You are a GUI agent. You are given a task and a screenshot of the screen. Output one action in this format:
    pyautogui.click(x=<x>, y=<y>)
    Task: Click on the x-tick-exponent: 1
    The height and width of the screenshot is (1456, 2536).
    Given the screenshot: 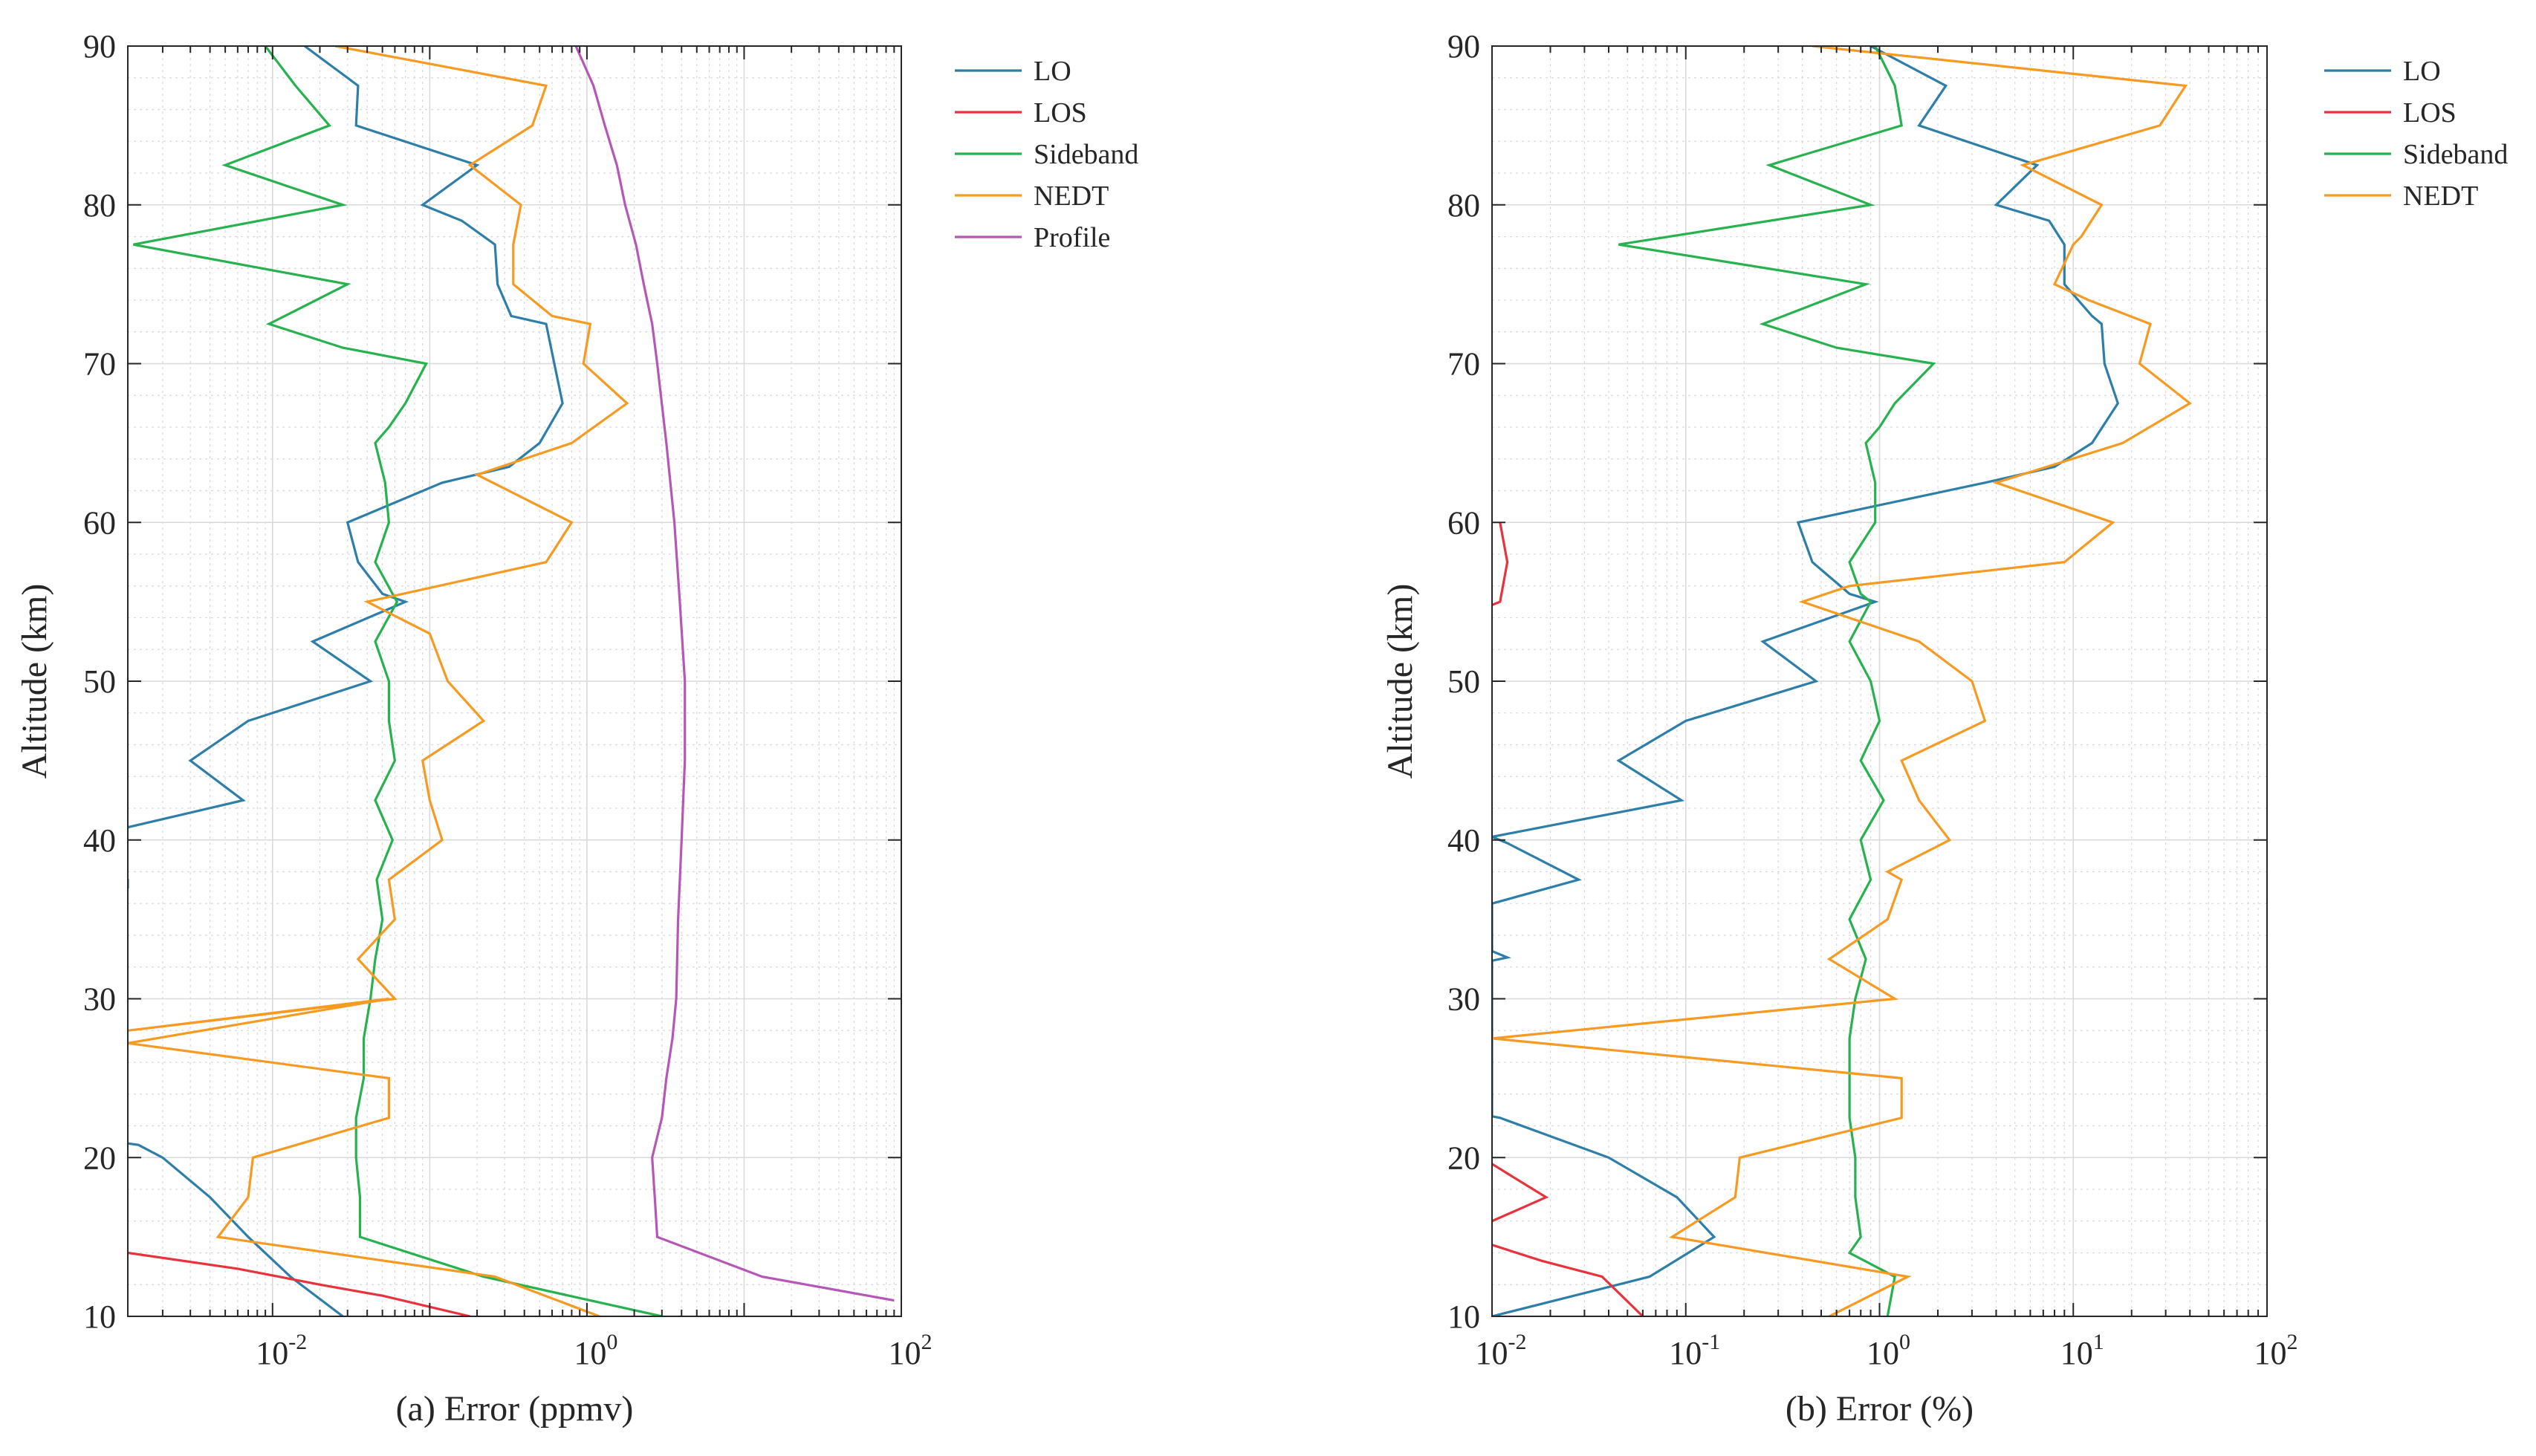 What is the action you would take?
    pyautogui.click(x=2098, y=1342)
    